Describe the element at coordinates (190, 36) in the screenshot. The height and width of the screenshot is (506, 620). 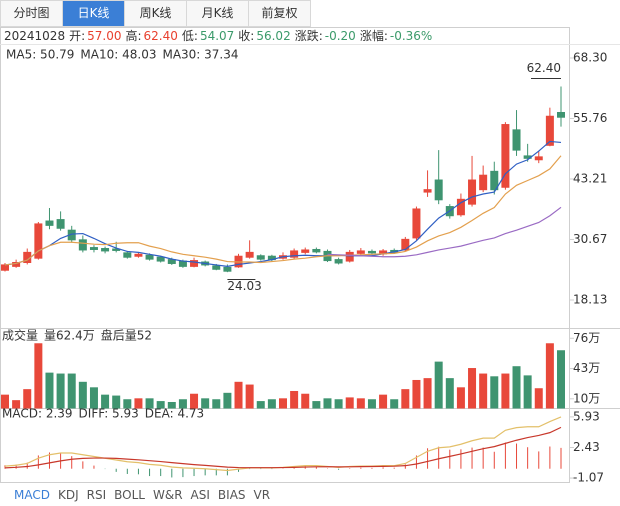
I see `info-label: 低:` at that location.